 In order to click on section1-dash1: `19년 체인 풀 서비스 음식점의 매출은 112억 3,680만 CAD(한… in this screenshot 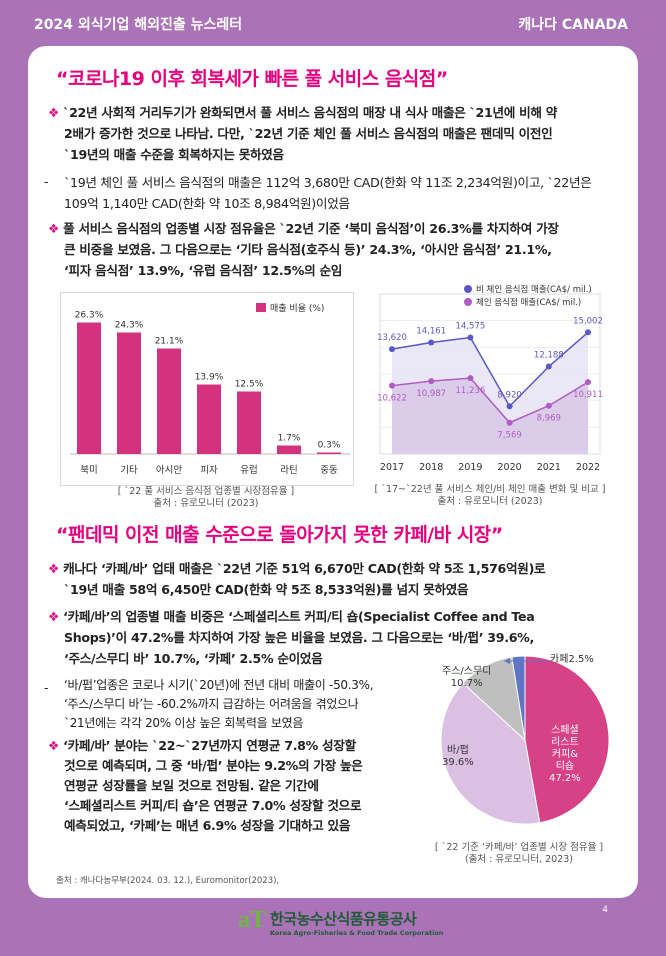, I will do `click(328, 193)`.